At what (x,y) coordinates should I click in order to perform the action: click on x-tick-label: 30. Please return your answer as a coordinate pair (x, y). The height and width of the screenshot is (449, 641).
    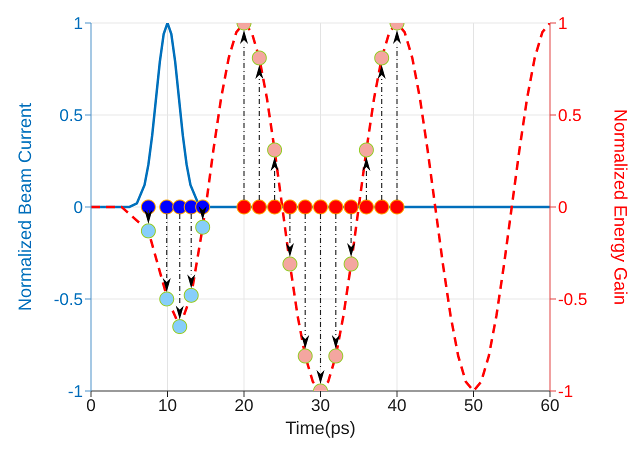
    Looking at the image, I should click on (320, 406).